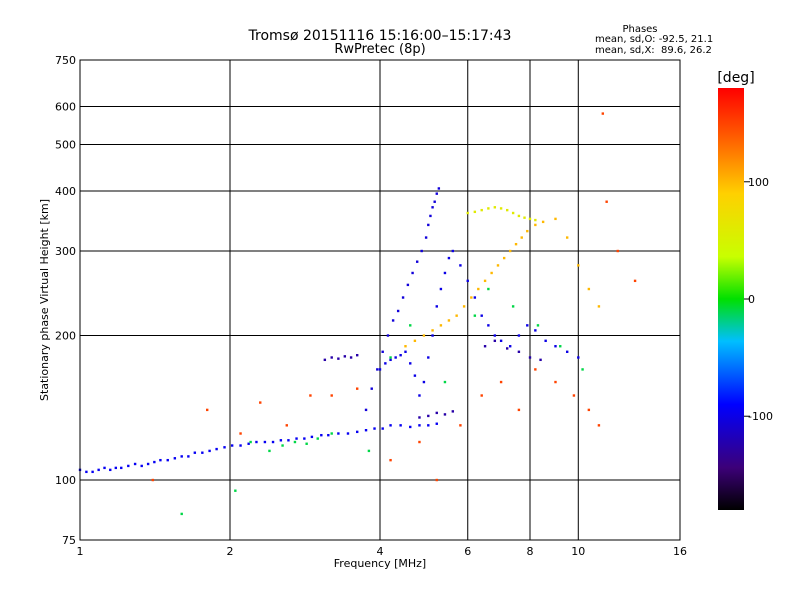  I want to click on x-axis-label: Frequency [MHz], so click(380, 563).